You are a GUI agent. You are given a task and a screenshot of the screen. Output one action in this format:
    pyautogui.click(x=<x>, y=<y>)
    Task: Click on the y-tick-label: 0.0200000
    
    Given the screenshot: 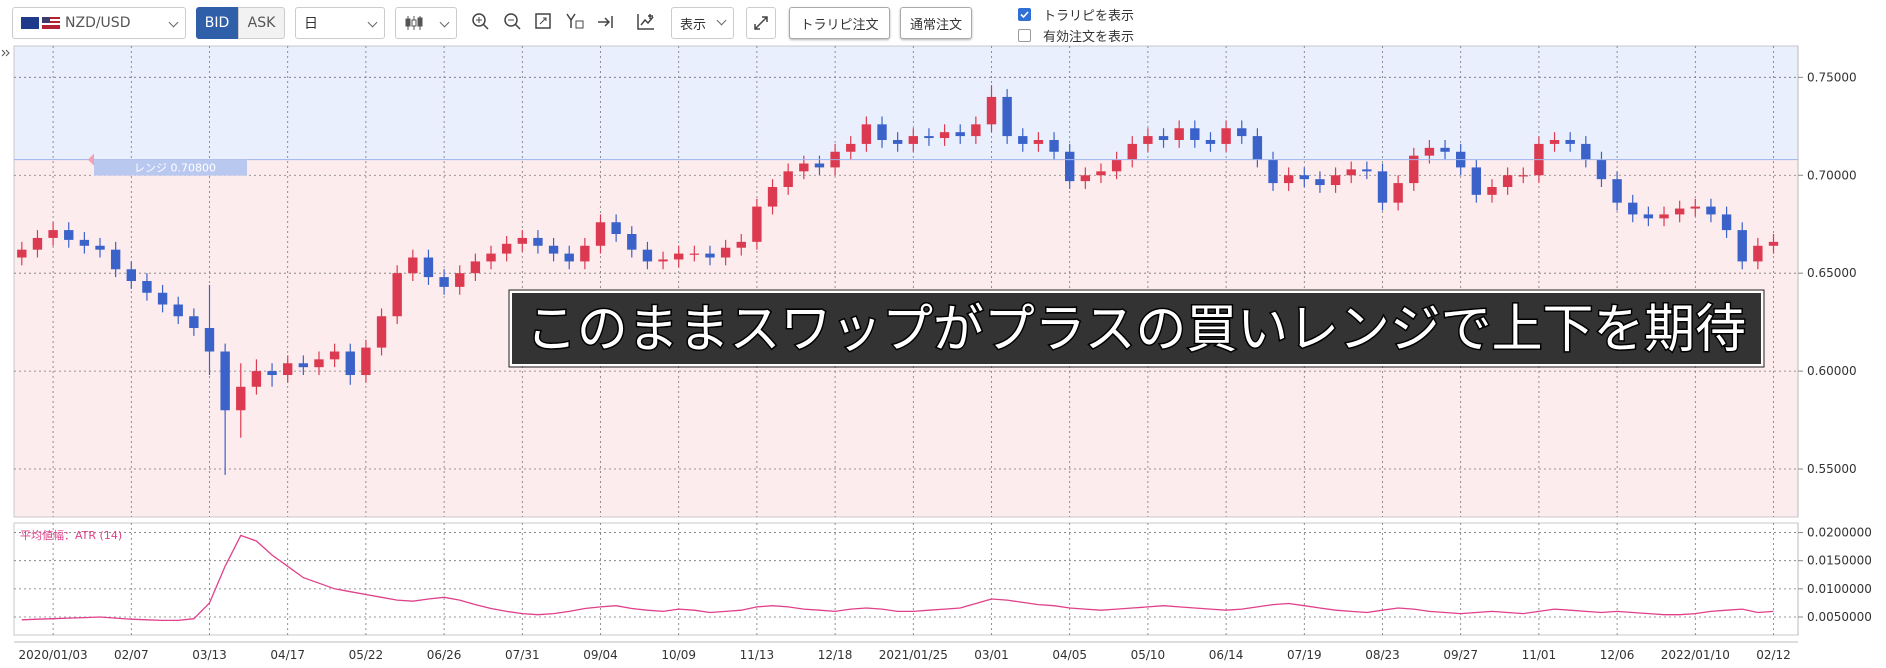 What is the action you would take?
    pyautogui.click(x=1839, y=533)
    